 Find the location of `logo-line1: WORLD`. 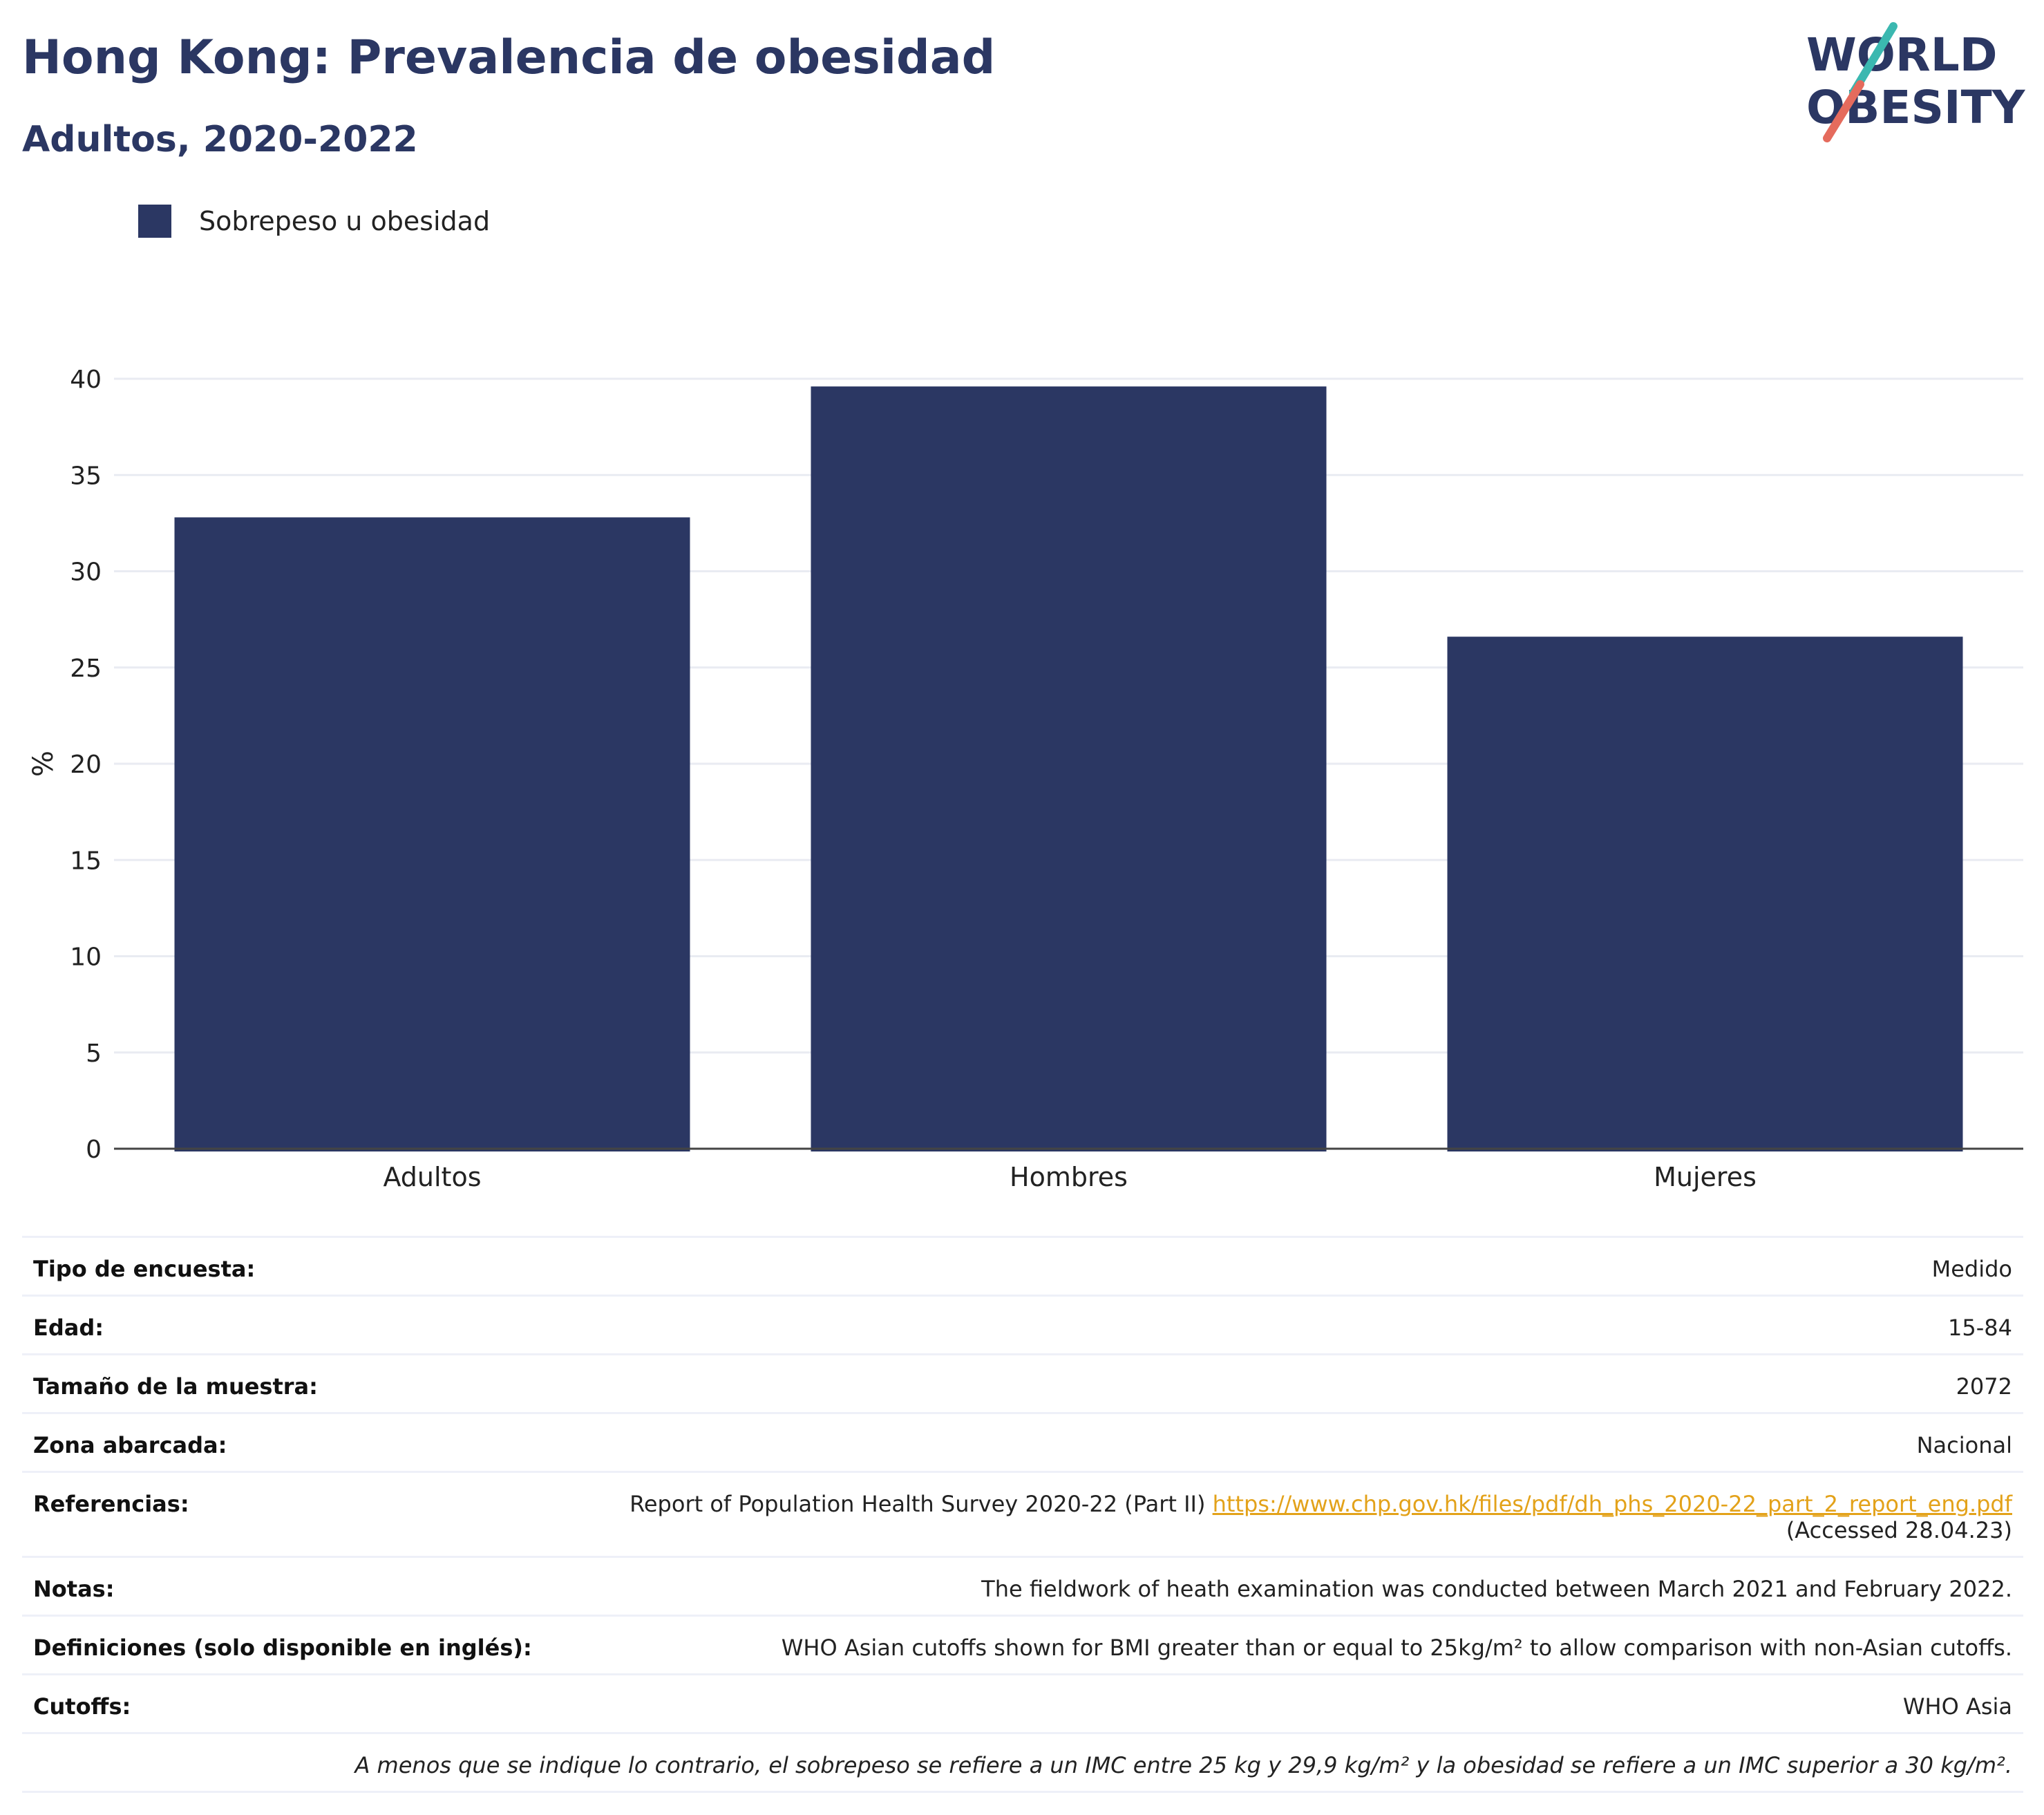

logo-line1: WORLD is located at coordinates (1902, 55).